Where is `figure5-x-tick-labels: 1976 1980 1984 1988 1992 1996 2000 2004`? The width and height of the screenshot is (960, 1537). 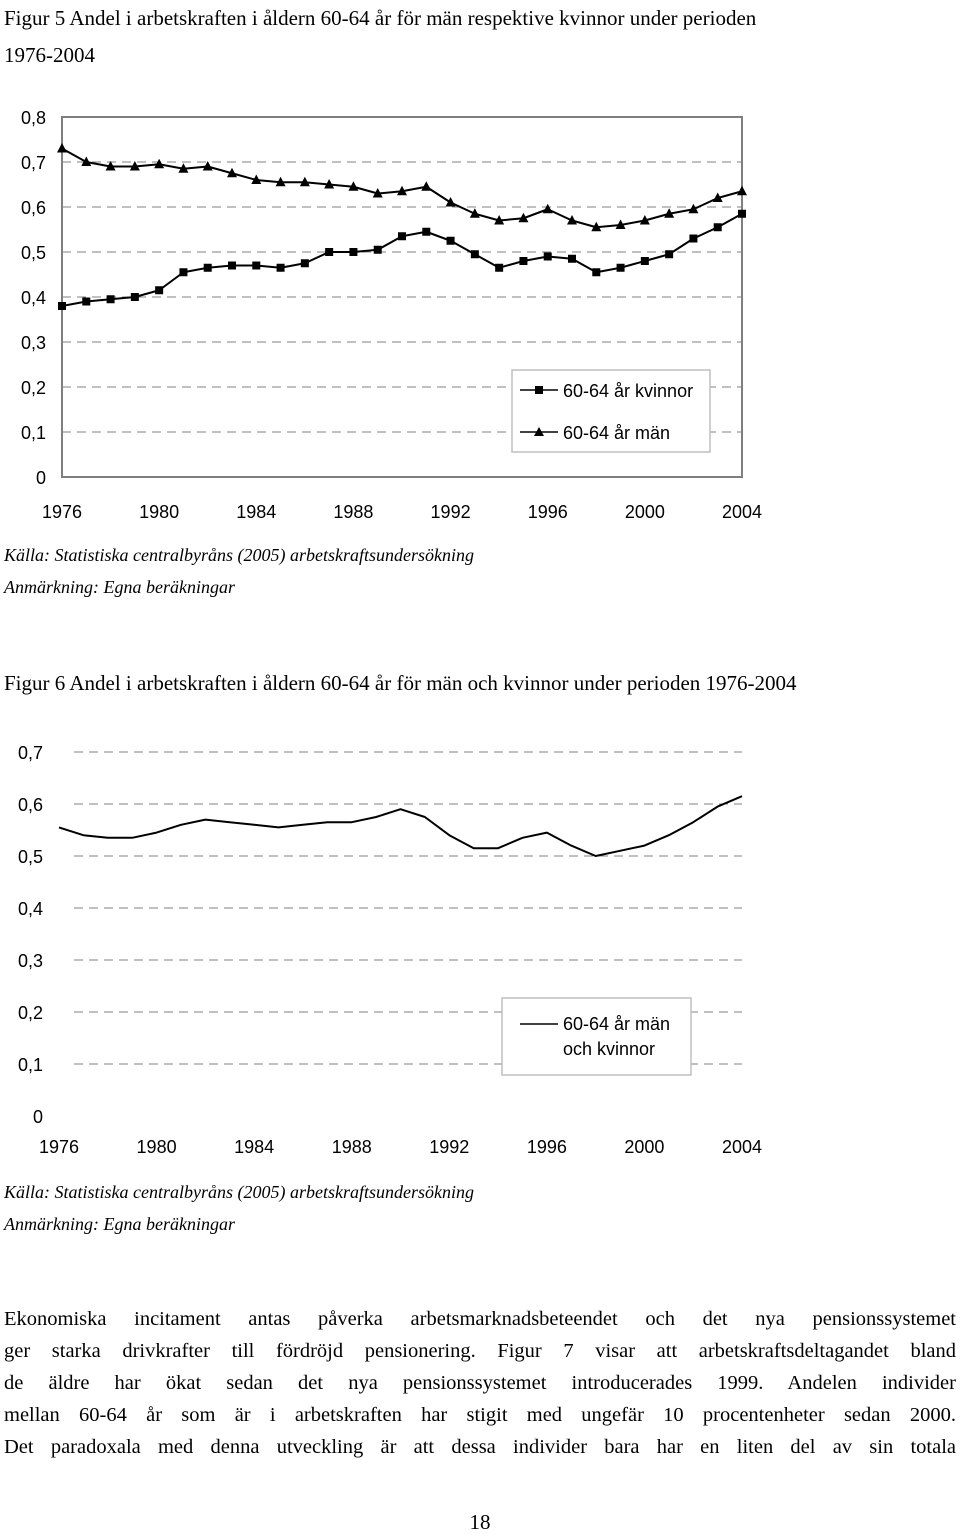
figure5-x-tick-labels: 1976 1980 1984 1988 1992 1996 2000 2004 is located at coordinates (402, 512).